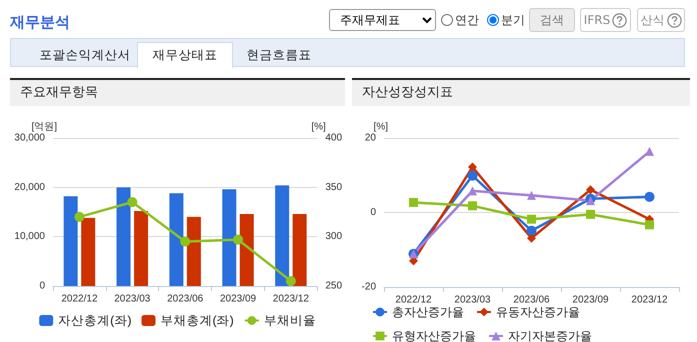 The width and height of the screenshot is (697, 342). Describe the element at coordinates (428, 312) in the screenshot. I see `legend-label: 총자산증가율` at that location.